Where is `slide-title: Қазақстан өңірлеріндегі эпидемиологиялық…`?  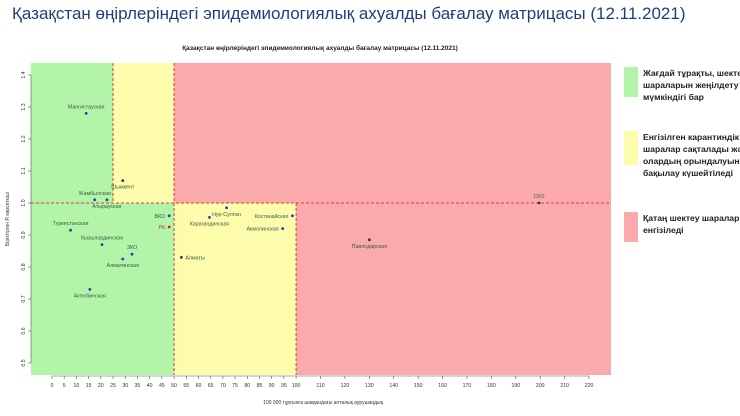
slide-title: Қазақстан өңірлеріндегі эпидемиологиялық… is located at coordinates (349, 13).